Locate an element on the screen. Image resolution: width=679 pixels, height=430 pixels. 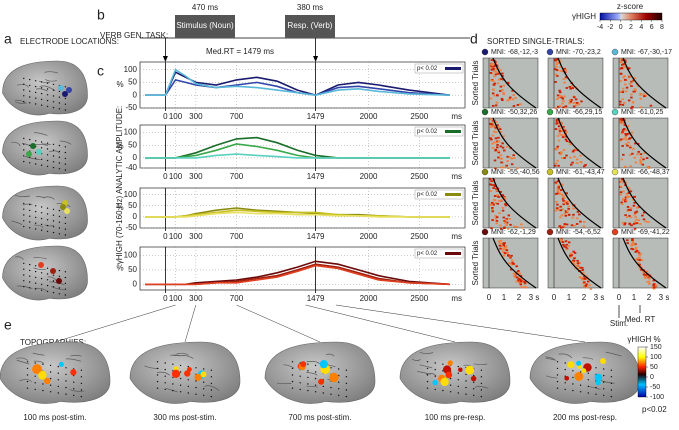
significance-label: p< 0.02 is located at coordinates (427, 254).